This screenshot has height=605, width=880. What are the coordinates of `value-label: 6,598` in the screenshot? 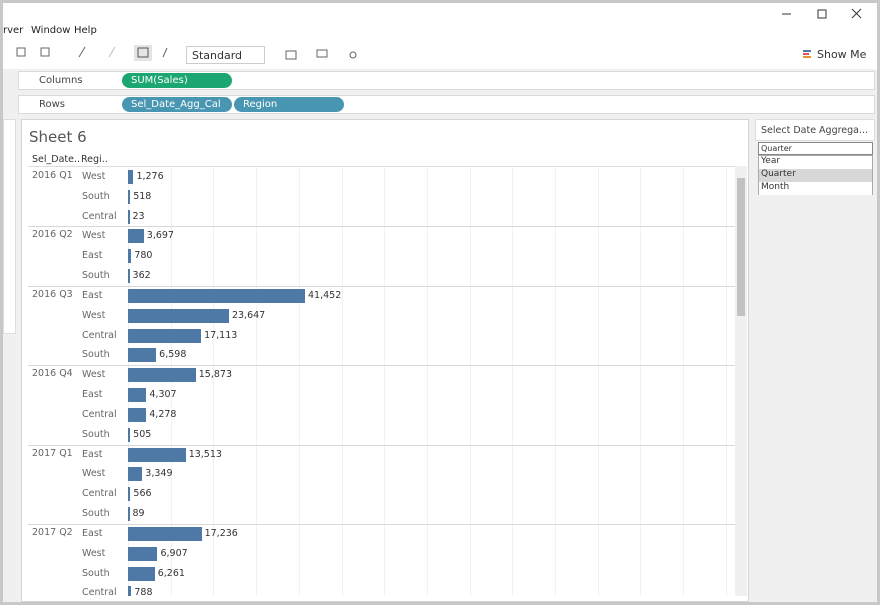 It's located at (173, 355).